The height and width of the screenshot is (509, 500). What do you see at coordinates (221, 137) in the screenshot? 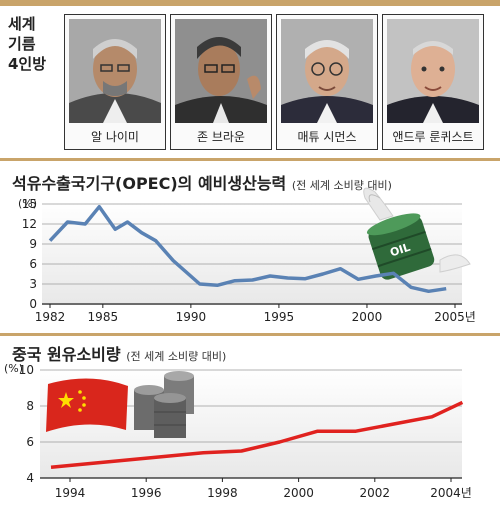
I see `portrait-name: 존 브라운` at bounding box center [221, 137].